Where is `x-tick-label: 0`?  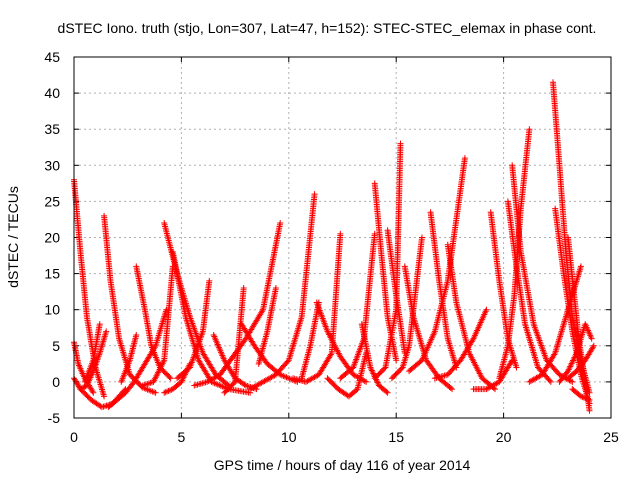
x-tick-label: 0 is located at coordinates (74, 437).